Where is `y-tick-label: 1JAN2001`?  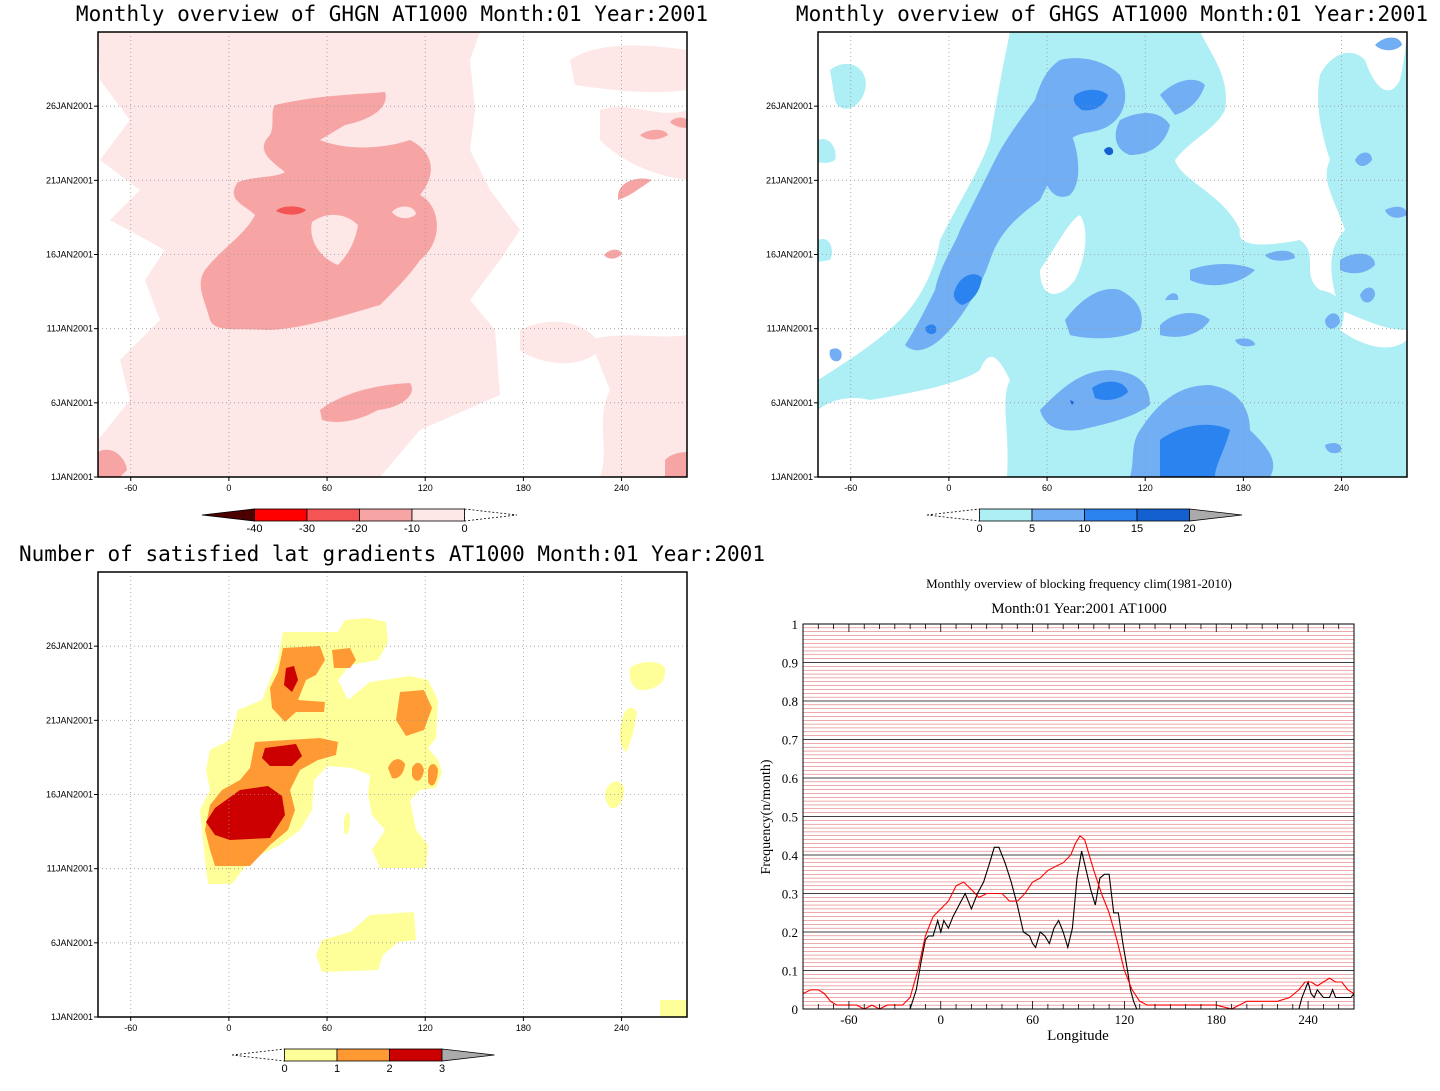 y-tick-label: 1JAN2001 is located at coordinates (792, 477).